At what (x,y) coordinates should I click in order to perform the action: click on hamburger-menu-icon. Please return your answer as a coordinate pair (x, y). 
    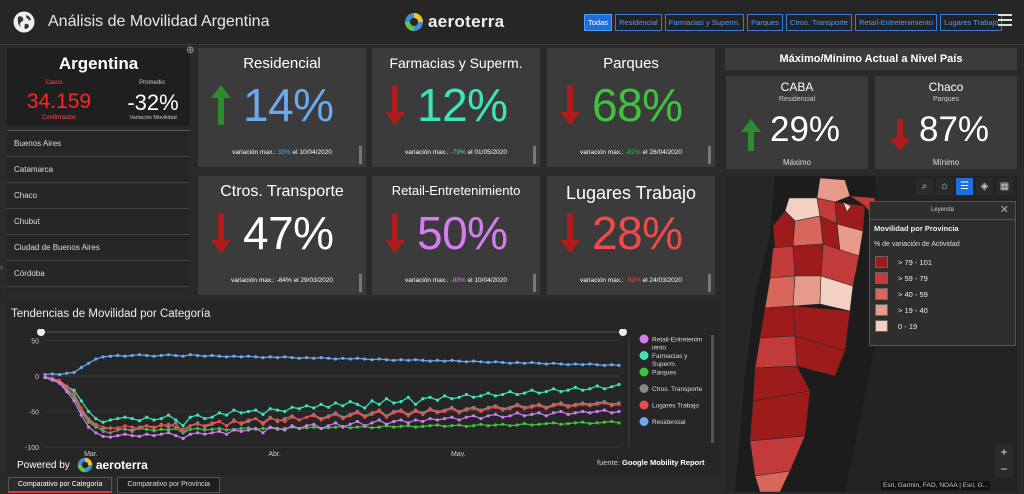
    Looking at the image, I should click on (1005, 21).